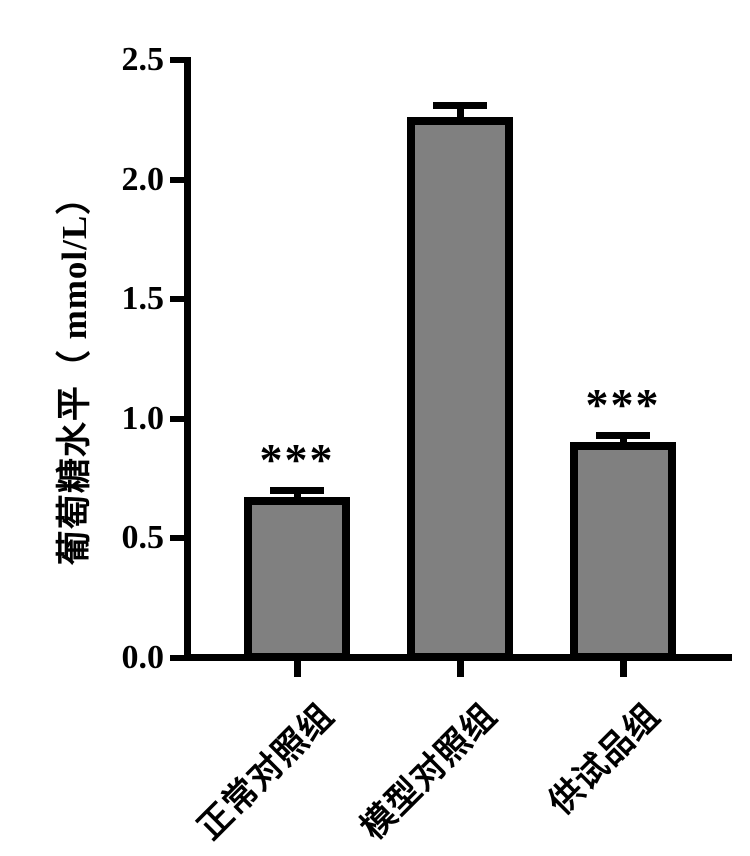  Describe the element at coordinates (143, 657) in the screenshot. I see `y-tick-label: 0.0` at that location.